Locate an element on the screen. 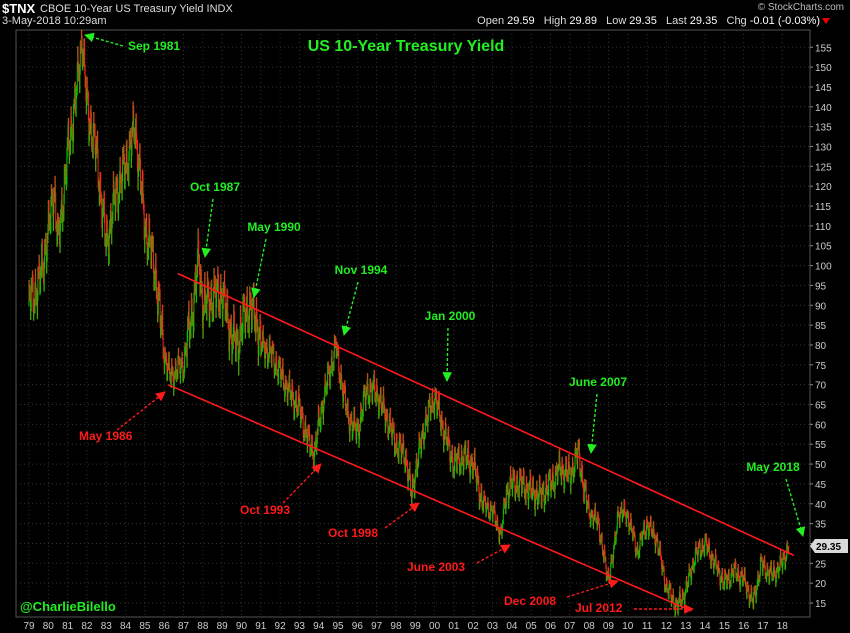 The image size is (850, 633). exchange-label: INDX is located at coordinates (219, 9).